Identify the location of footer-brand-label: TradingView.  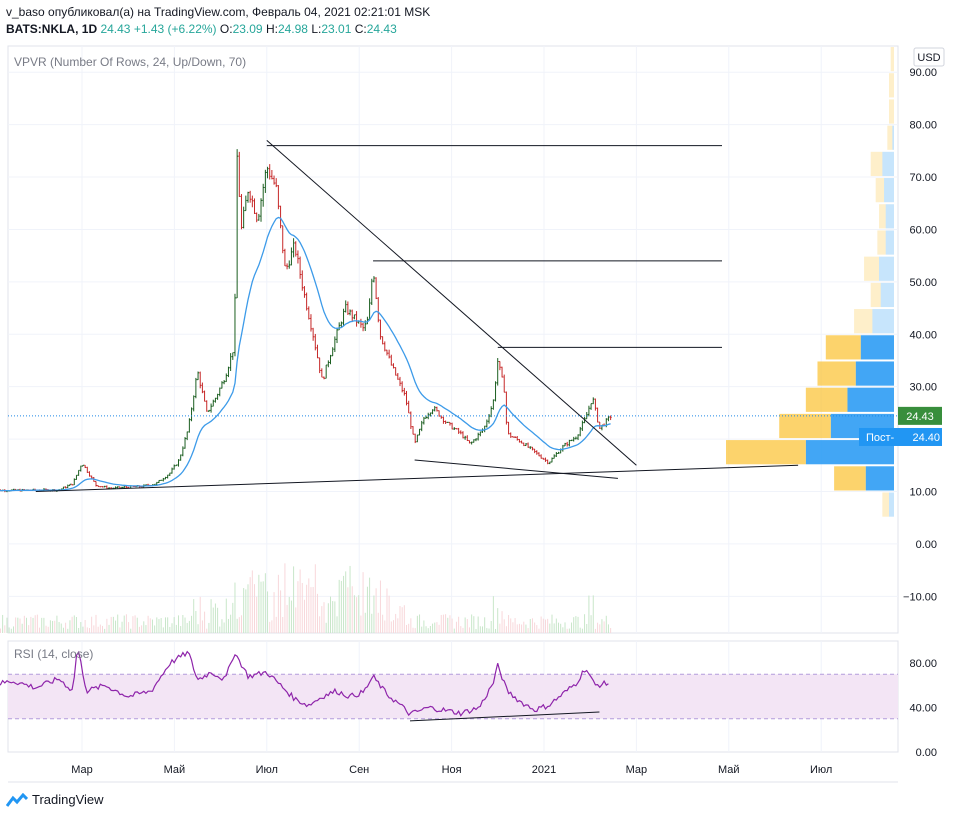
(68, 799).